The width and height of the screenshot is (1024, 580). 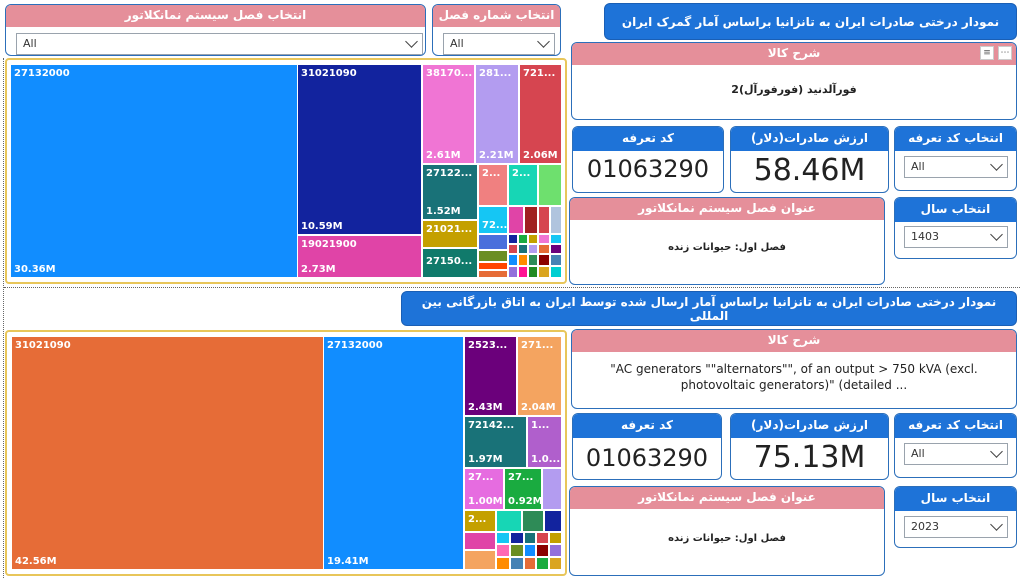 I want to click on top-year-select: 1403, so click(x=956, y=237).